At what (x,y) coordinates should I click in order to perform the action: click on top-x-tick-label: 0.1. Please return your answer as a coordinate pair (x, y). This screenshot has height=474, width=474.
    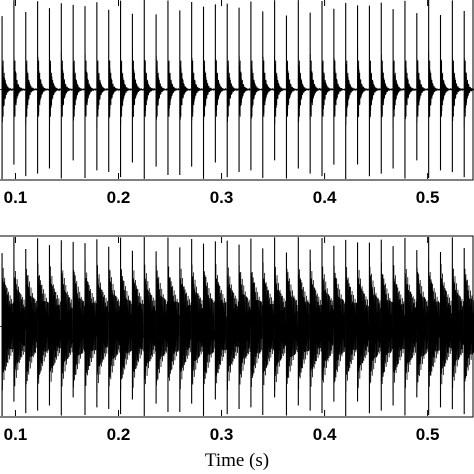
    Looking at the image, I should click on (16, 197).